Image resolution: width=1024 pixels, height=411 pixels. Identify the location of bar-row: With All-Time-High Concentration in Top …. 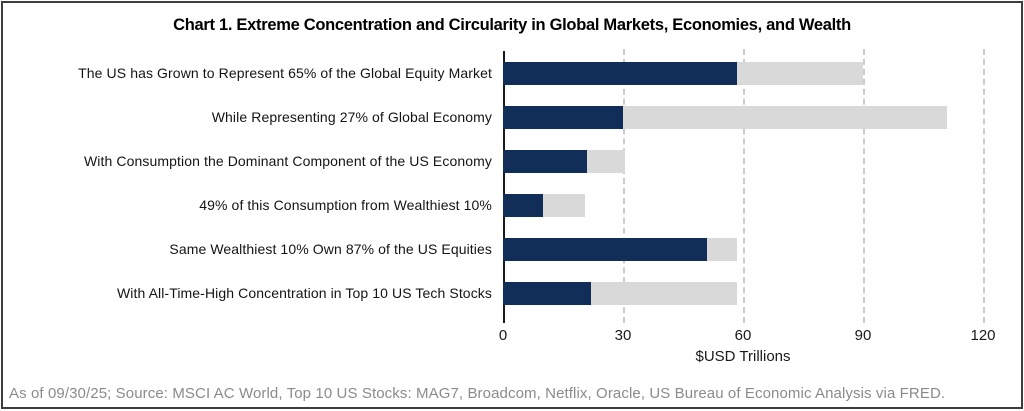
(512, 293).